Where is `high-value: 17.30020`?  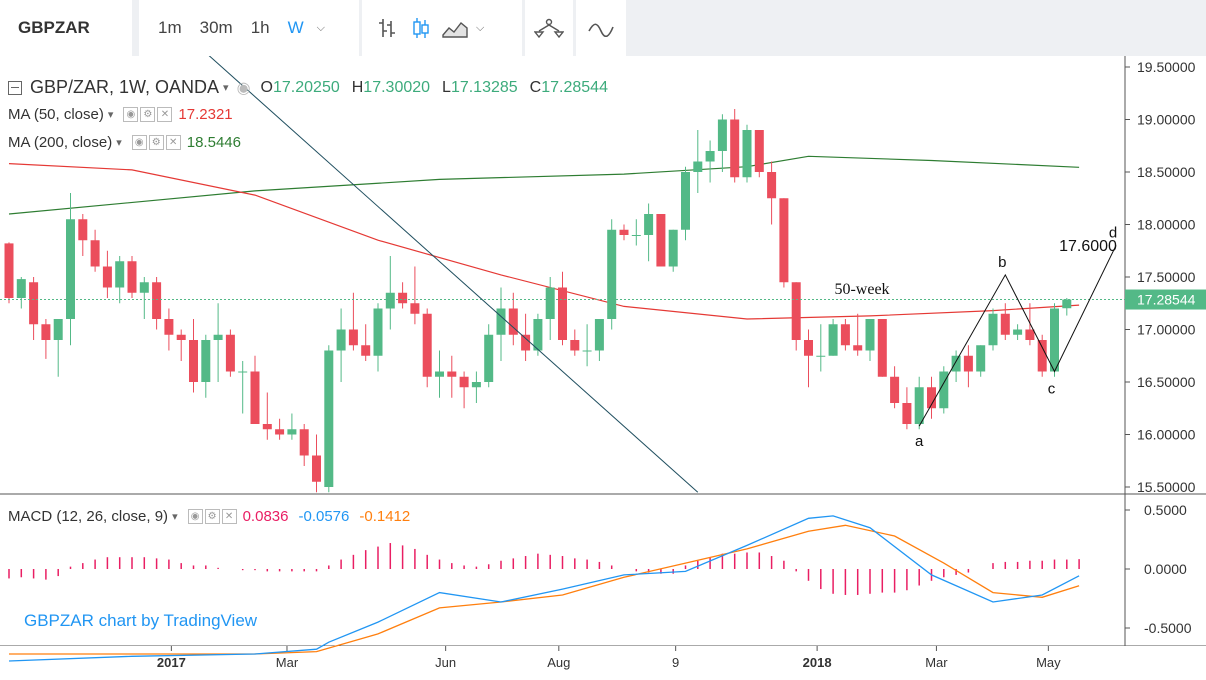
high-value: 17.30020 is located at coordinates (397, 87).